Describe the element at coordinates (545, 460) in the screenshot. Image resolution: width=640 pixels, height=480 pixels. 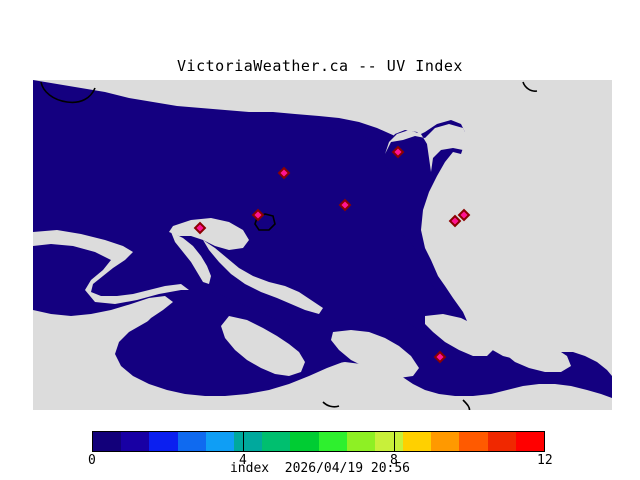
I see `colorbar-label-max: 12` at that location.